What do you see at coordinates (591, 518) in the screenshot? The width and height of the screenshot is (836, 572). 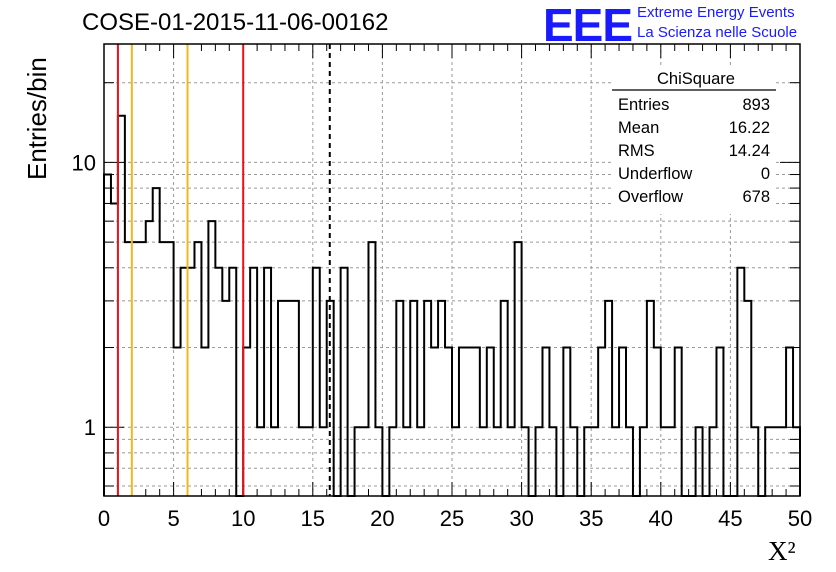 I see `x-tick-label: 35` at bounding box center [591, 518].